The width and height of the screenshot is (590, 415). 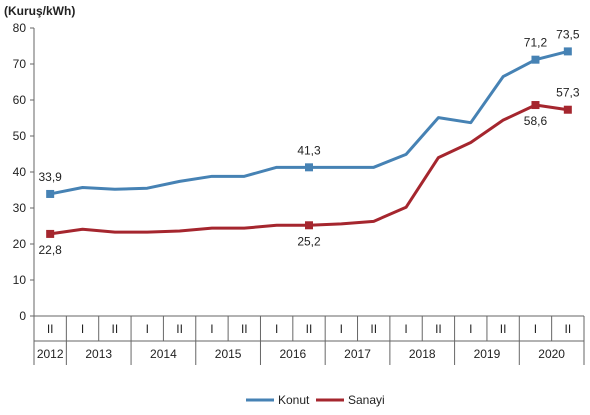 I want to click on y-tick-label: 80, so click(x=20, y=28).